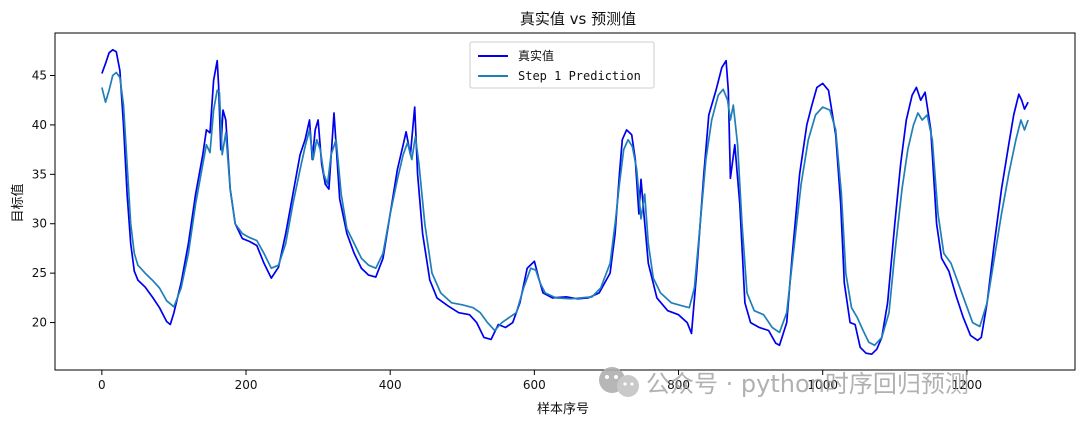 Image resolution: width=1080 pixels, height=424 pixels. I want to click on x-tick-label: 1200, so click(967, 385).